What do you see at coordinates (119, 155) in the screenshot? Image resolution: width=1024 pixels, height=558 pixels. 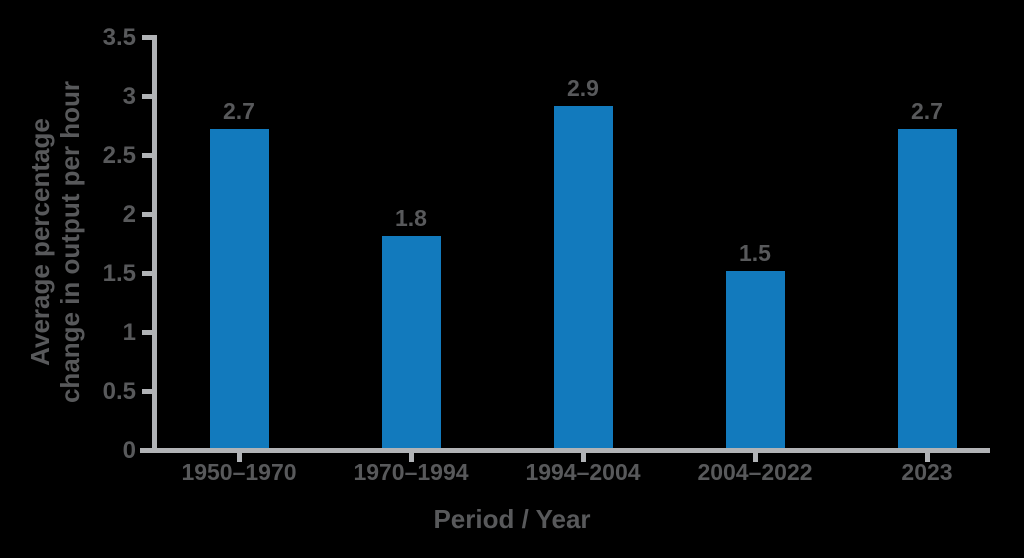 I see `y-tick-label: 2.5` at bounding box center [119, 155].